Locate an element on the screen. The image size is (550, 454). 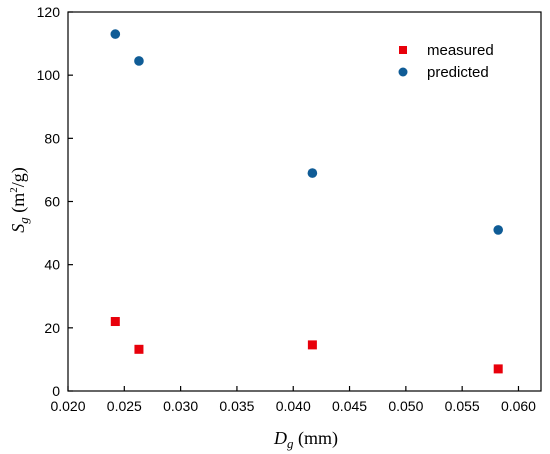
x-tick-label: 0.020 is located at coordinates (67, 406).